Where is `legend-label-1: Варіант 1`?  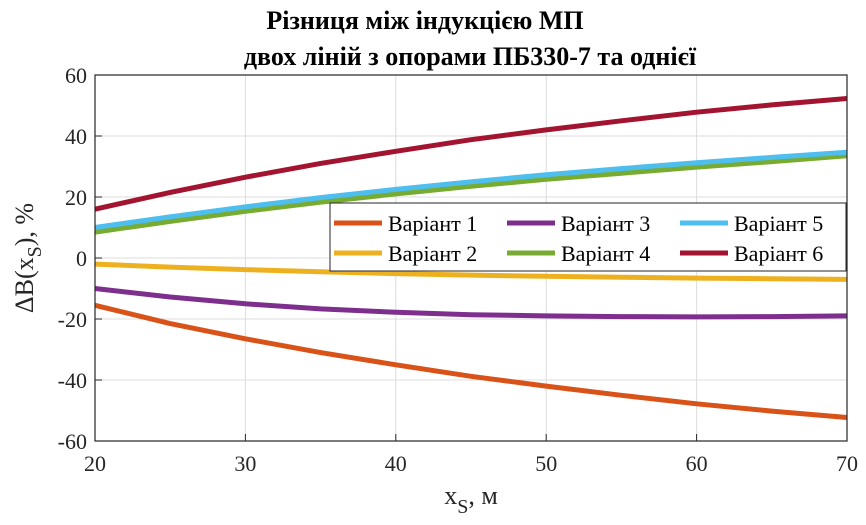 legend-label-1: Варіант 1 is located at coordinates (432, 223).